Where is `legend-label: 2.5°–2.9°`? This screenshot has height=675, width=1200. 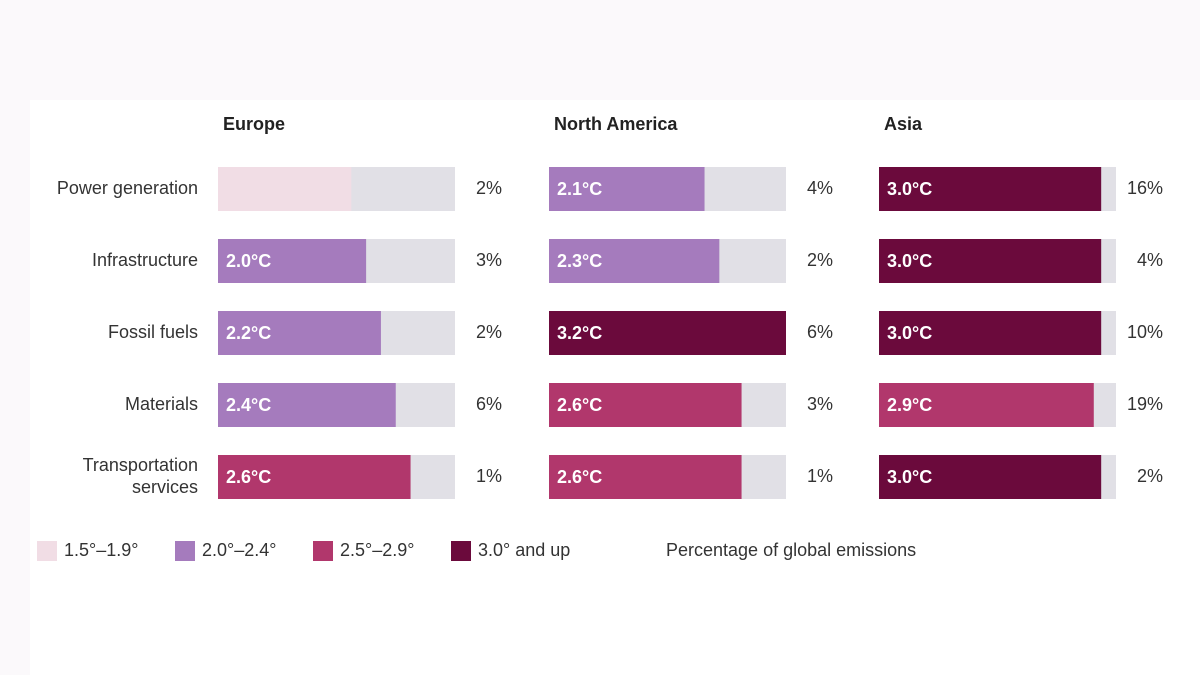 legend-label: 2.5°–2.9° is located at coordinates (377, 550).